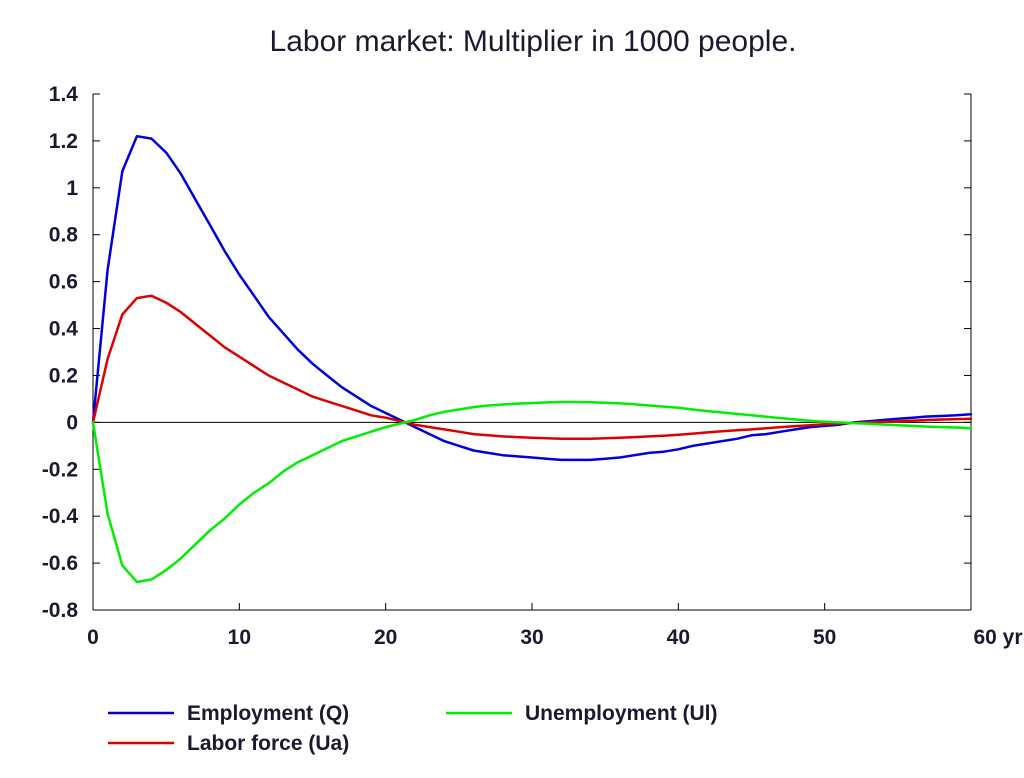 The image size is (1024, 778). Describe the element at coordinates (72, 422) in the screenshot. I see `y-tick-label: 0` at that location.